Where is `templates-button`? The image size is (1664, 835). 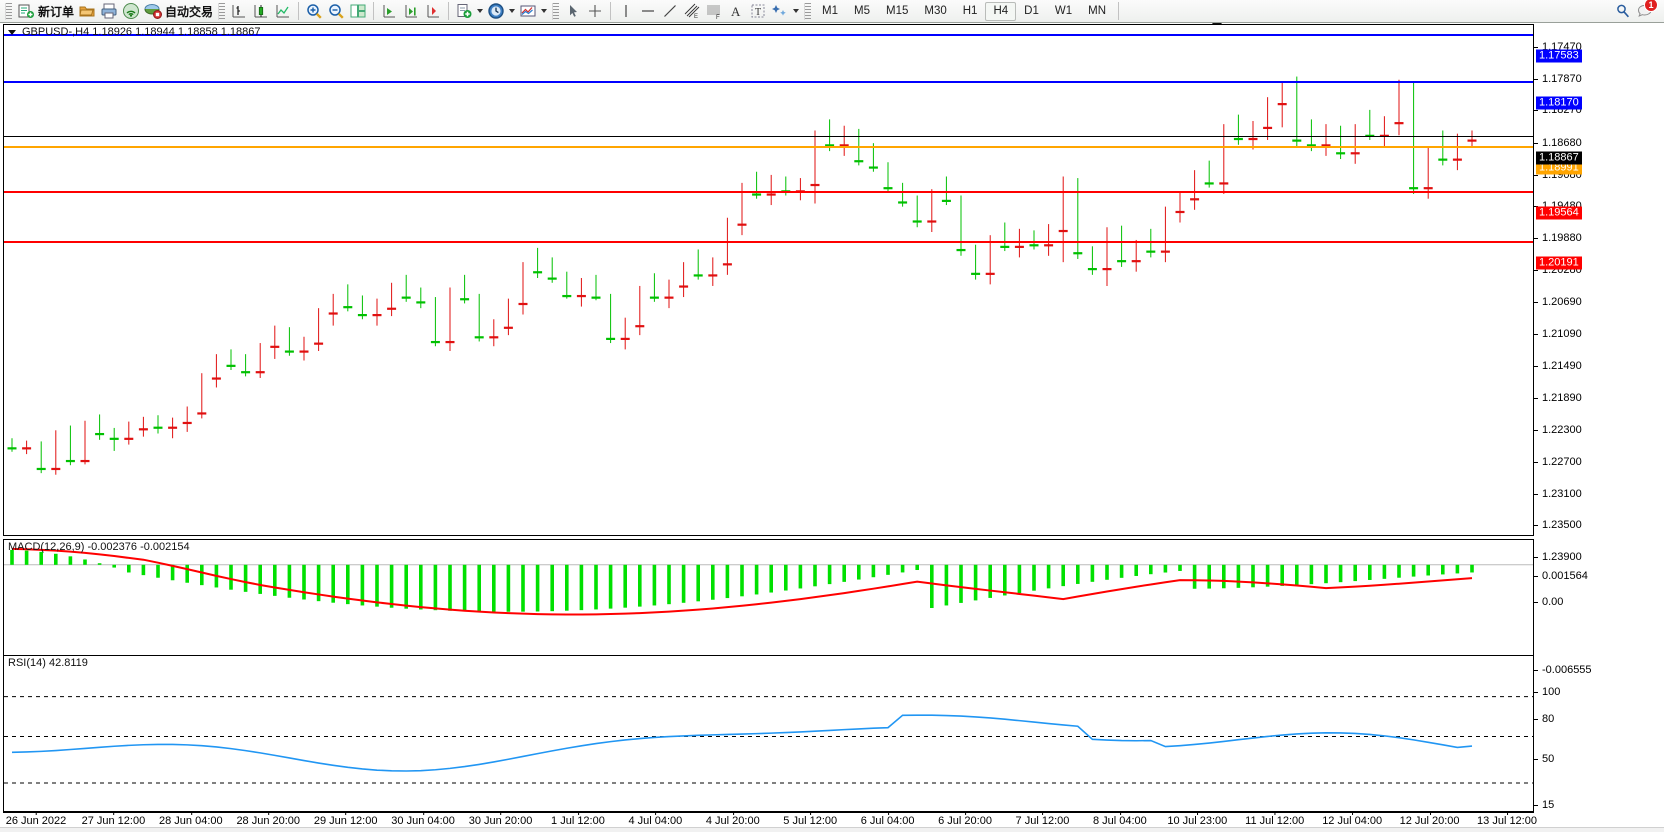
templates-button is located at coordinates (533, 11).